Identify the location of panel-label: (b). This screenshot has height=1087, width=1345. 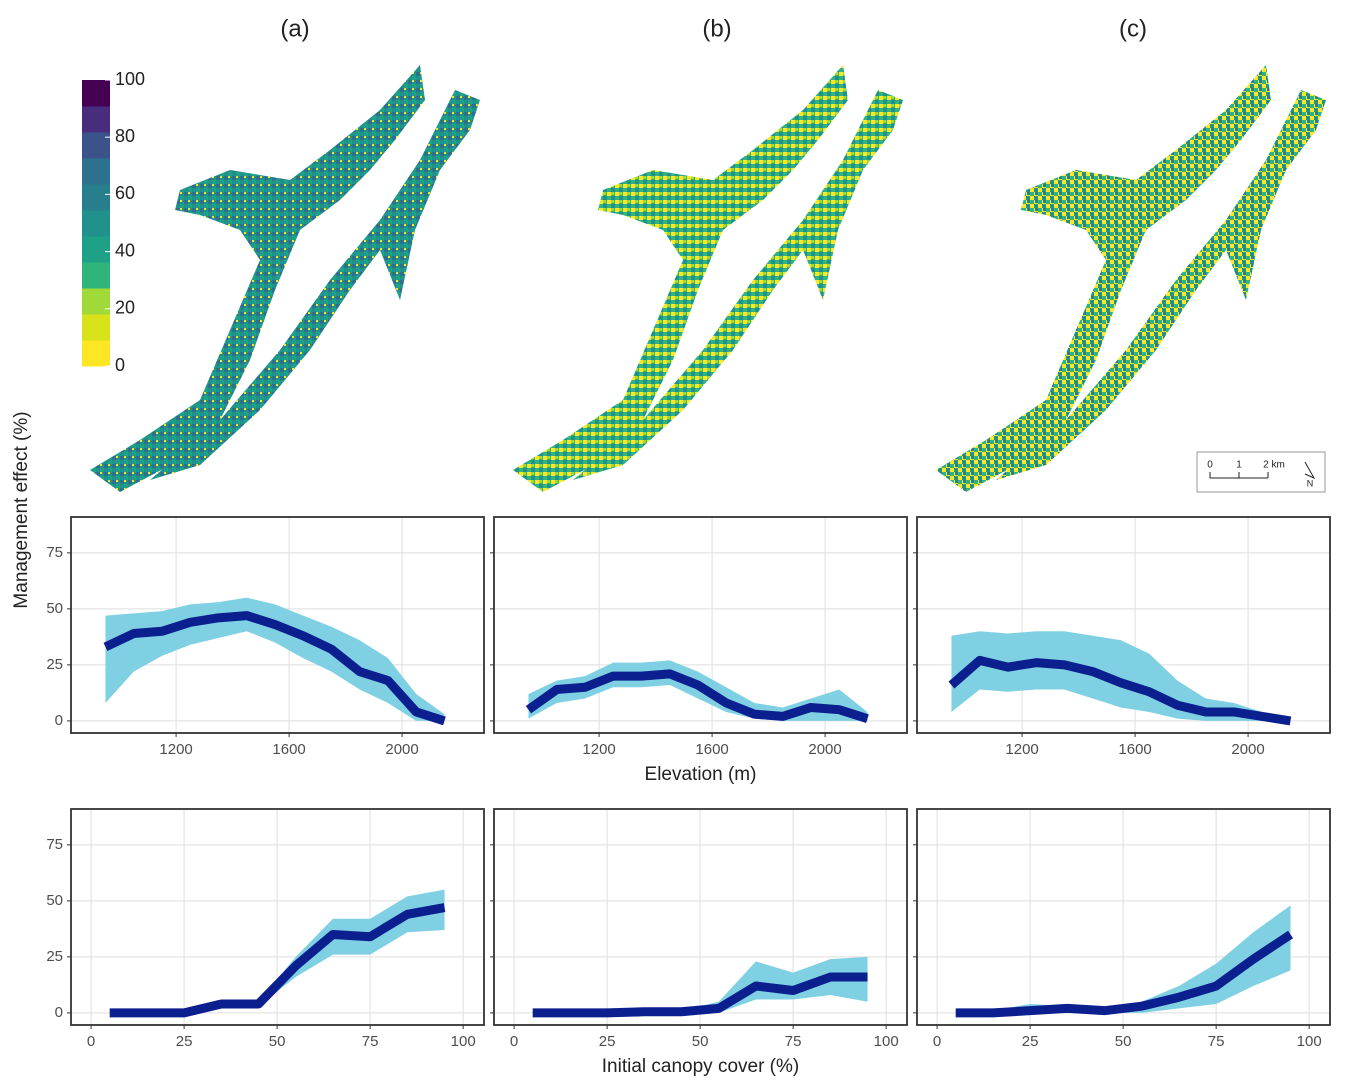
(716, 28).